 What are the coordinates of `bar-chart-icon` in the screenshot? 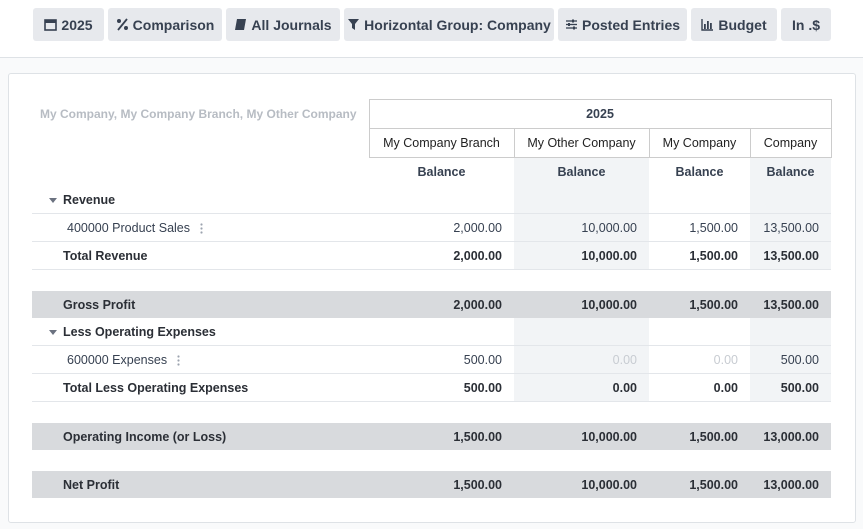 It's located at (707, 25).